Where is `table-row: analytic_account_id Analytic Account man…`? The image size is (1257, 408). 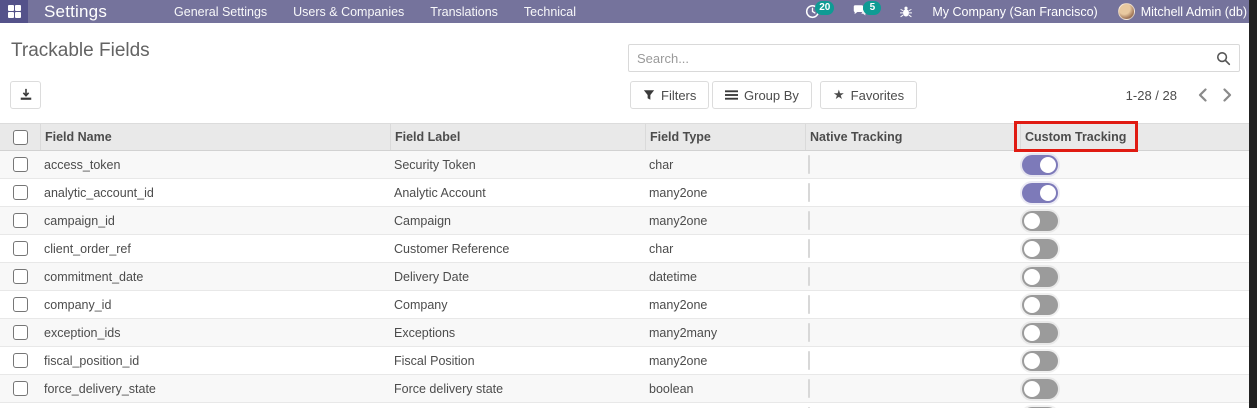 table-row: analytic_account_id Analytic Account man… is located at coordinates (624, 193).